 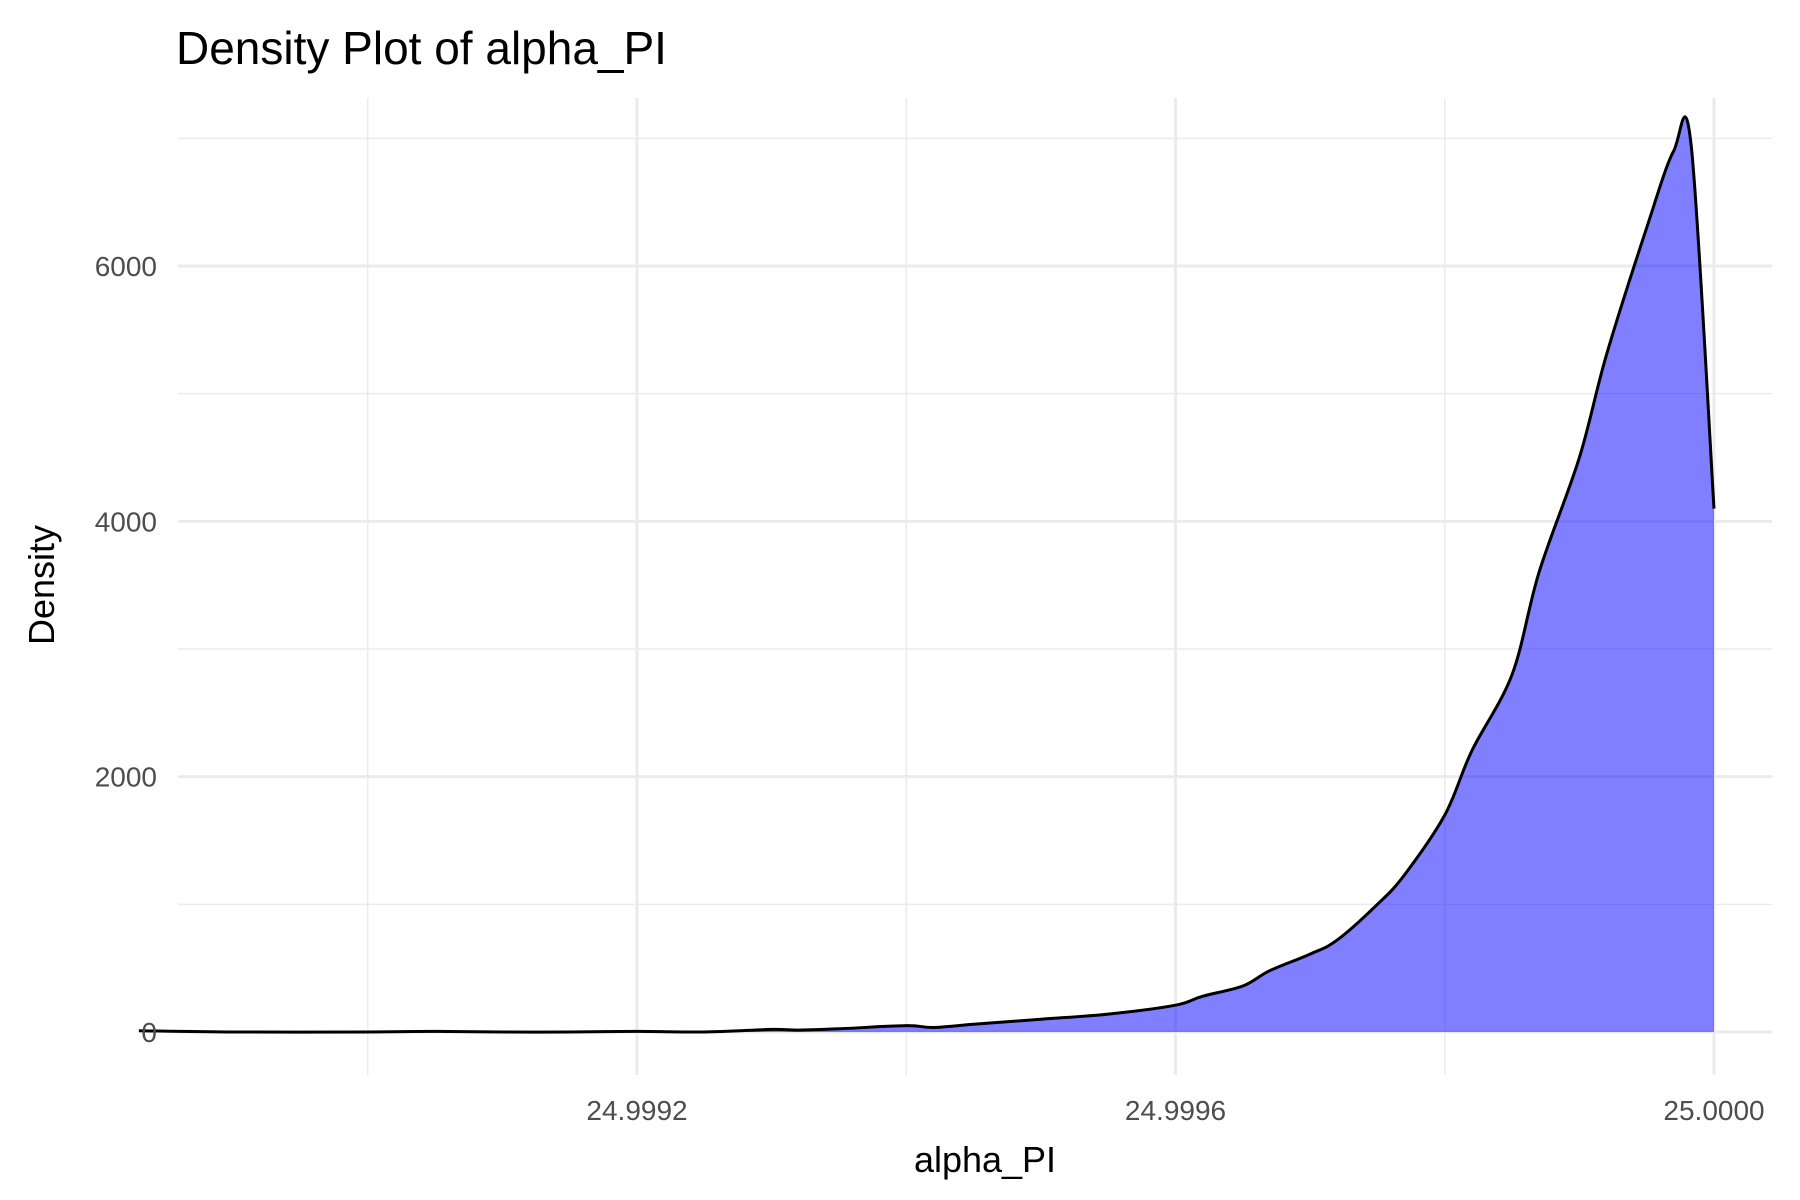 What do you see at coordinates (126, 649) in the screenshot?
I see `y-tick-labels: 0 2000 4000 6000` at bounding box center [126, 649].